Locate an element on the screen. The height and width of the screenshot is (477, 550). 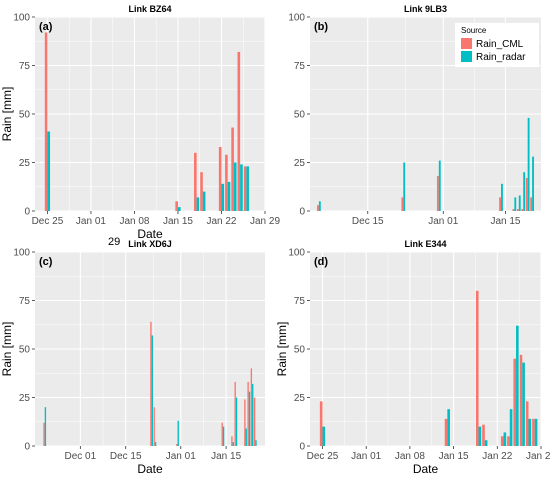
x-tick-label: Dec 25 is located at coordinates (323, 456).